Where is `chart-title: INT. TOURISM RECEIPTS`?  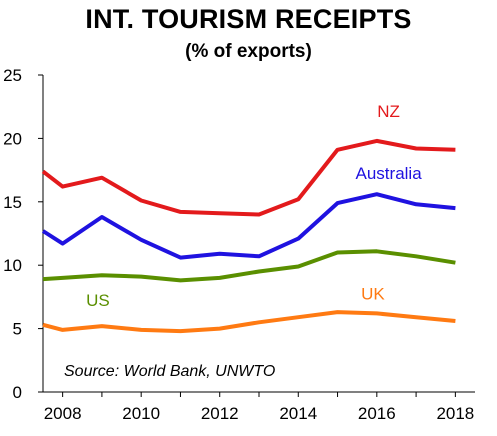
chart-title: INT. TOURISM RECEIPTS is located at coordinates (248, 19).